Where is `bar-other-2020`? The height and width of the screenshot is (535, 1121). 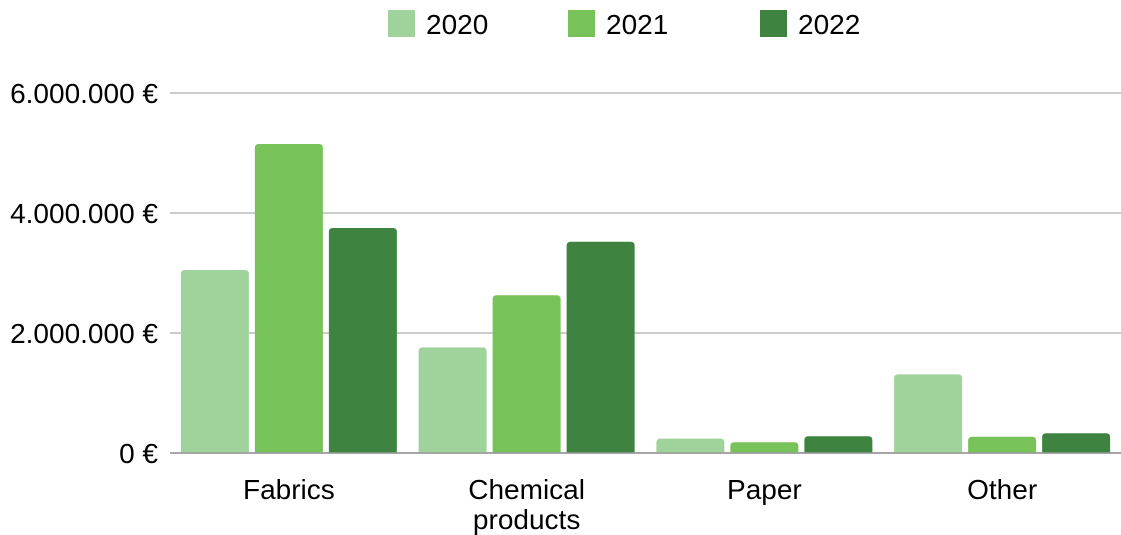
bar-other-2020 is located at coordinates (928, 413).